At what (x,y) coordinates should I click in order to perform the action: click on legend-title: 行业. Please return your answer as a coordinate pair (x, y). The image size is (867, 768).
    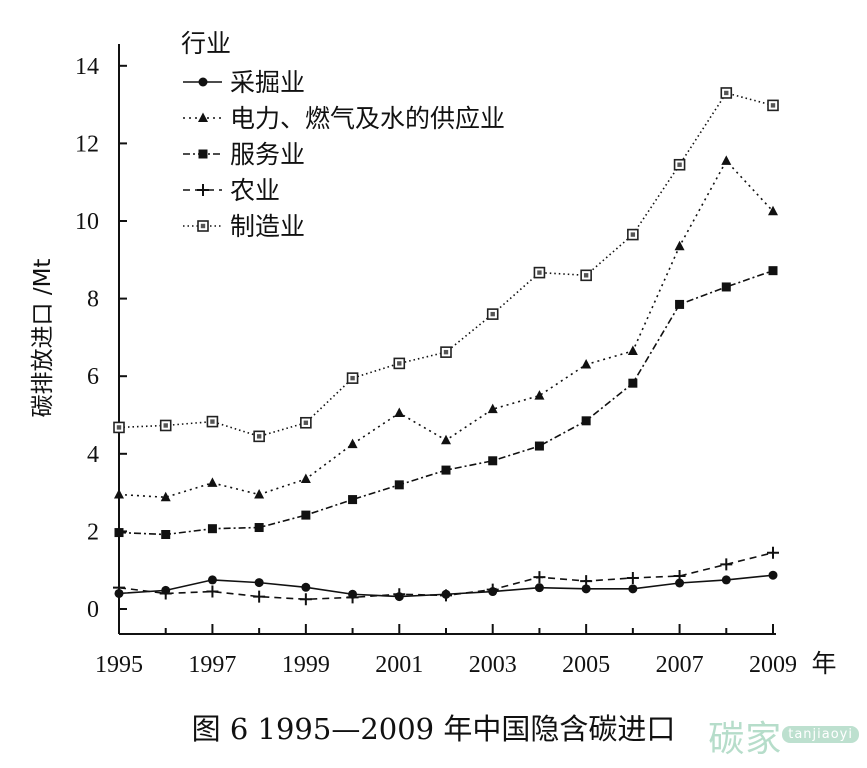
    Looking at the image, I should click on (206, 43).